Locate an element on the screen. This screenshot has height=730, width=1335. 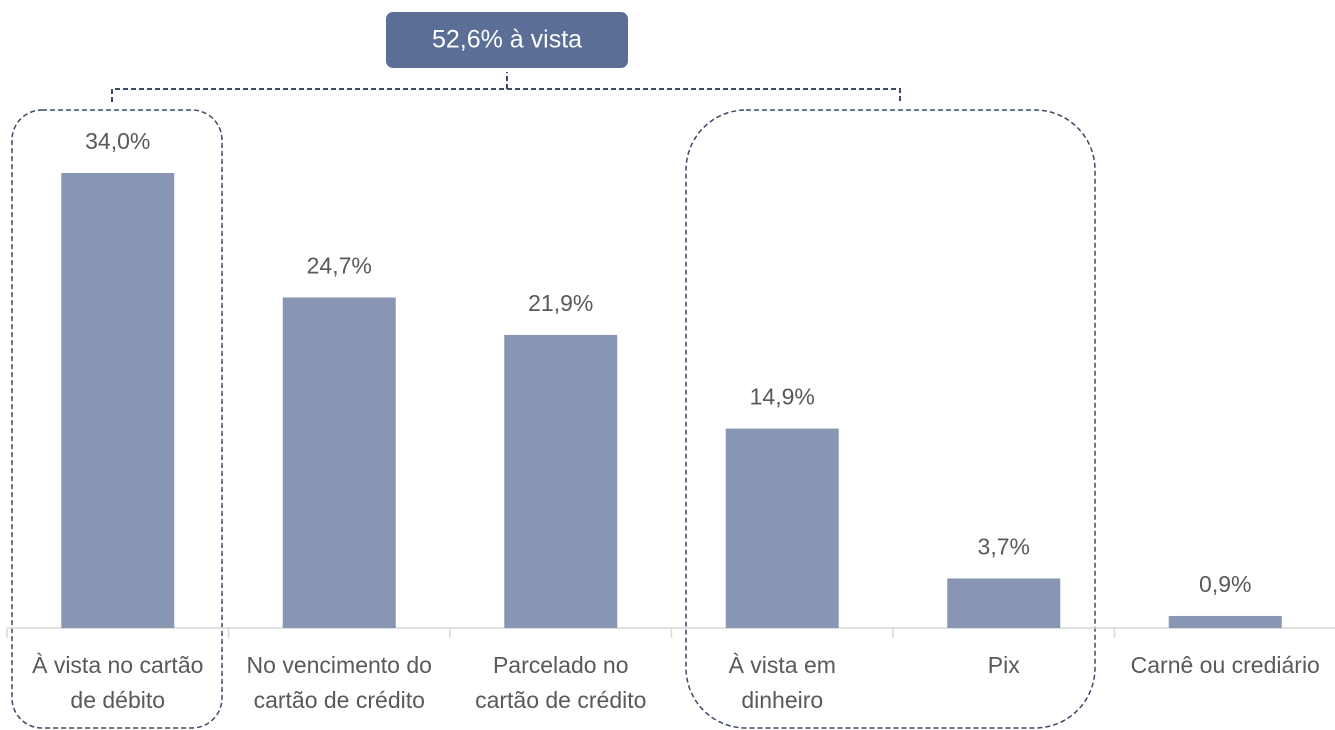
x-tick-label: de débito is located at coordinates (117, 700).